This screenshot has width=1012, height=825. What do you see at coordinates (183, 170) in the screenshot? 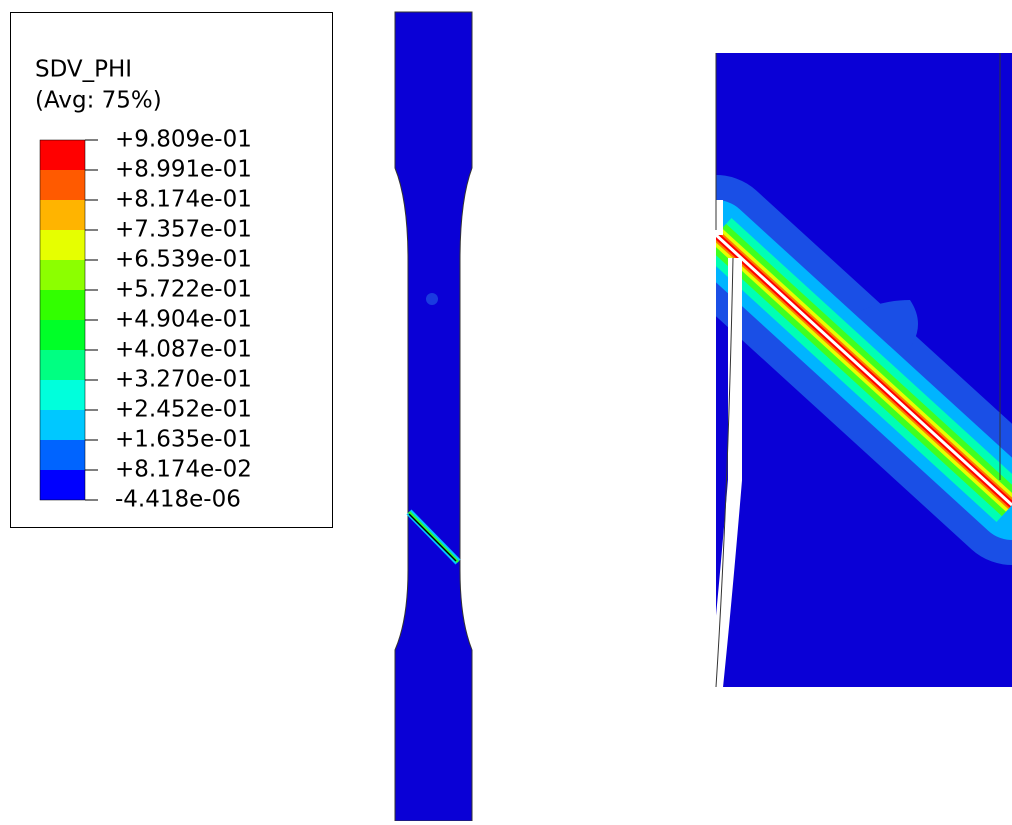
I see `legend-label: +8.991e-01` at bounding box center [183, 170].